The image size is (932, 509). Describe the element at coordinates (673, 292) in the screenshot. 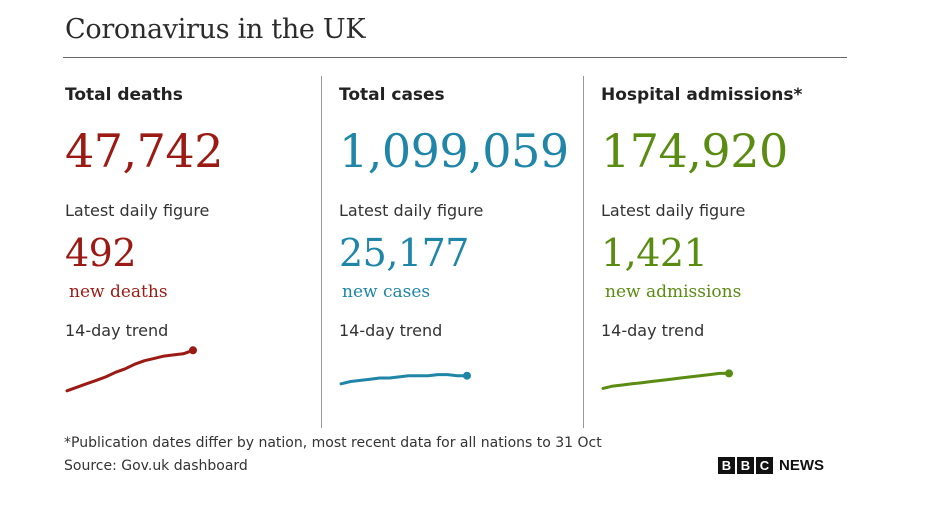

I see `admissions-unit: new admissions` at that location.